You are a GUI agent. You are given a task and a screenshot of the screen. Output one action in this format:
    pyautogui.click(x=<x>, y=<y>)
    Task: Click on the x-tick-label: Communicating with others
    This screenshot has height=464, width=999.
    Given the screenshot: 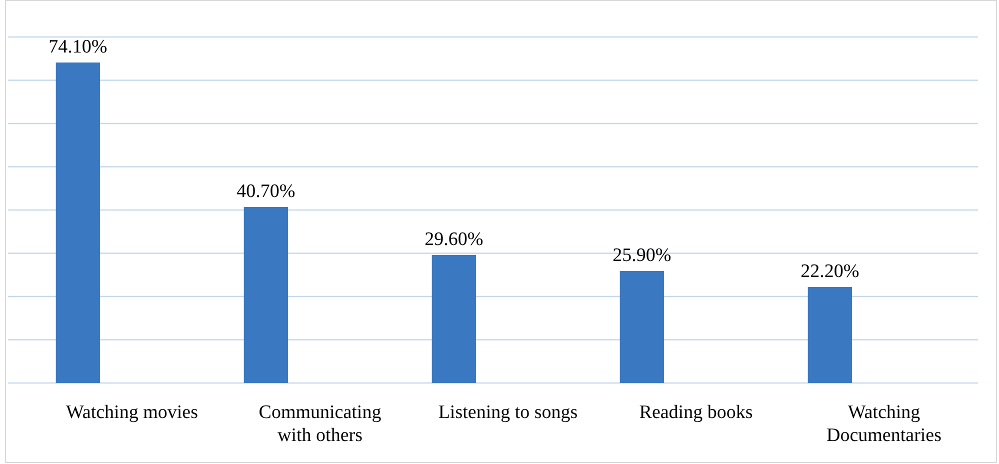 What is the action you would take?
    pyautogui.click(x=320, y=424)
    